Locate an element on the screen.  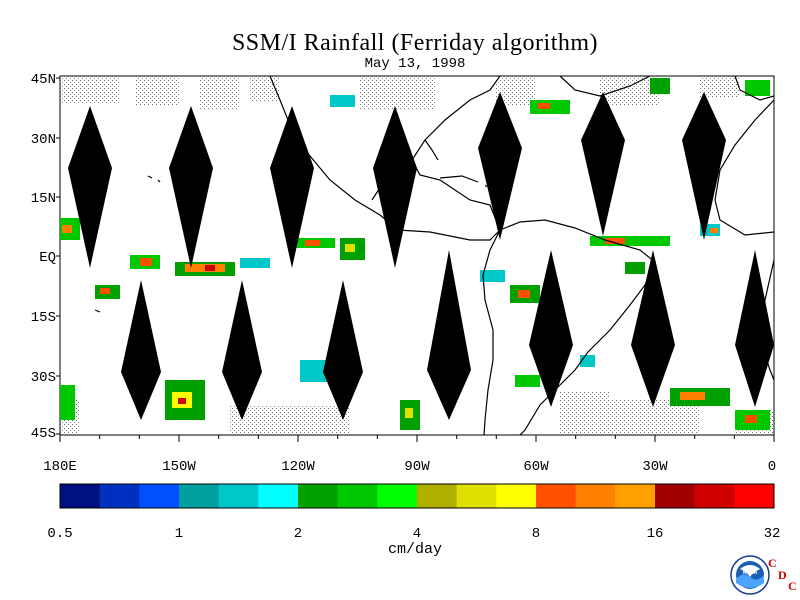
colorbar is located at coordinates (417, 496).